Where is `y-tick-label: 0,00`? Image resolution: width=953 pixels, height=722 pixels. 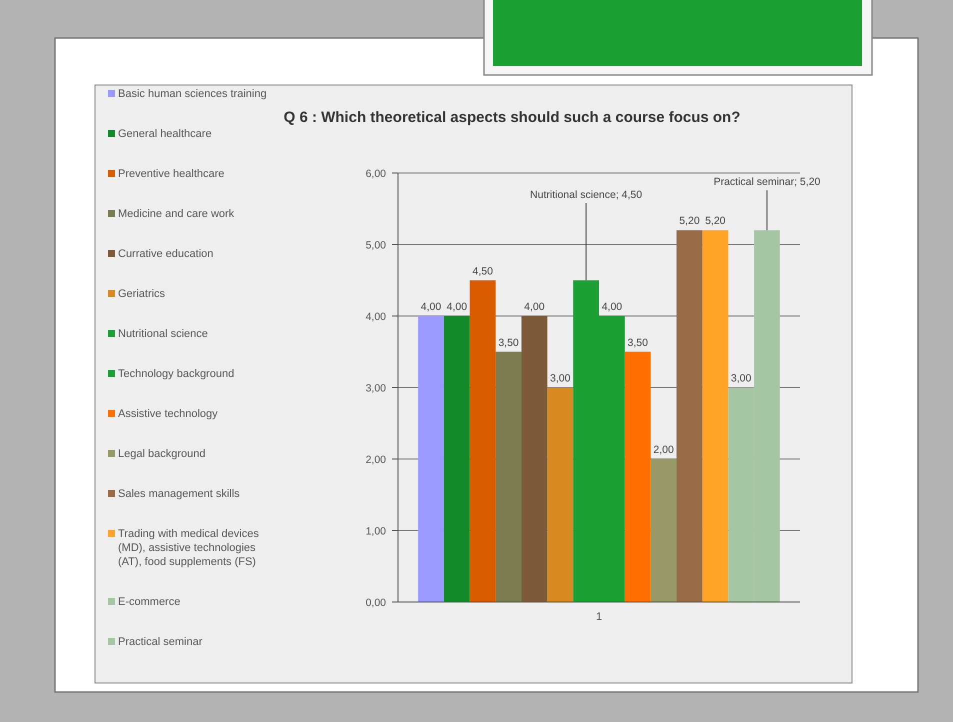
y-tick-label: 0,00 is located at coordinates (376, 603).